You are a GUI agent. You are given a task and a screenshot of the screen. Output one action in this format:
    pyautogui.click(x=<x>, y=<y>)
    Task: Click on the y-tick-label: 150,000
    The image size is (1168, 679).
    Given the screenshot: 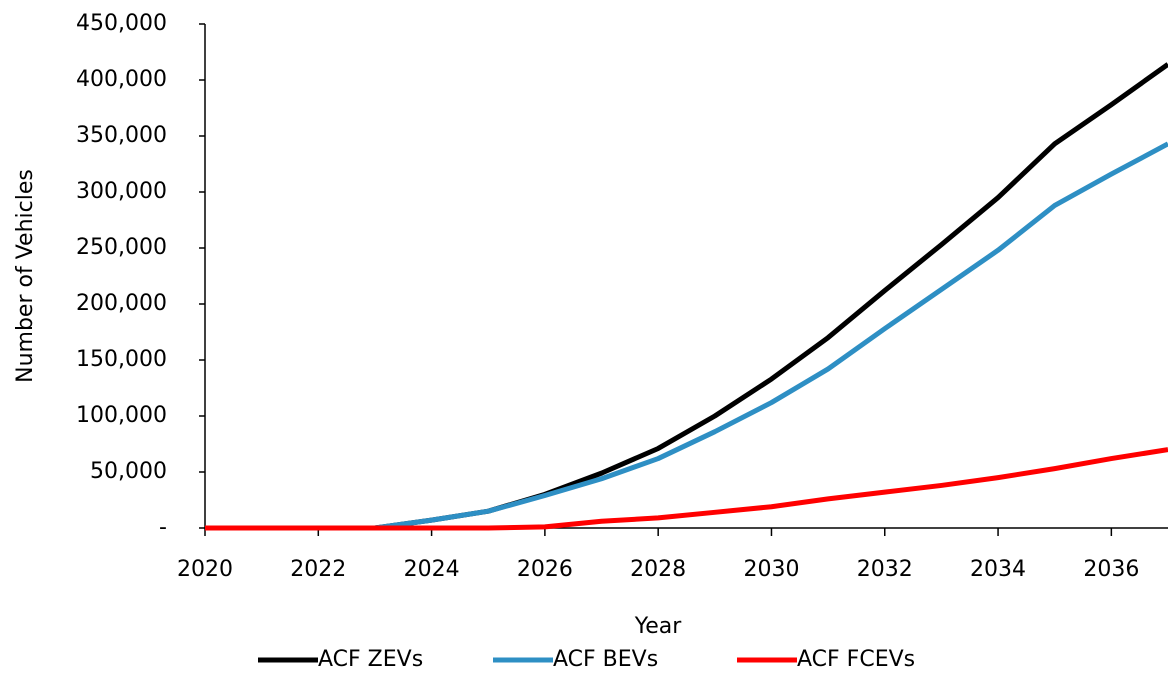 What is the action you would take?
    pyautogui.click(x=121, y=359)
    